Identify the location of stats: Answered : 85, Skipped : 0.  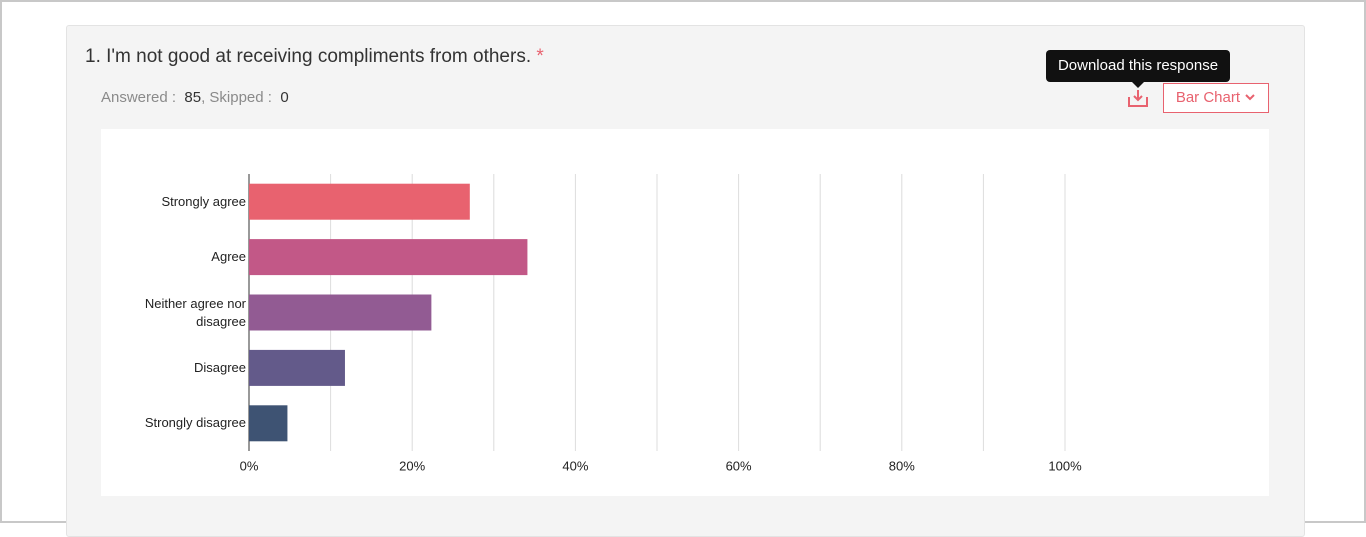
(195, 97).